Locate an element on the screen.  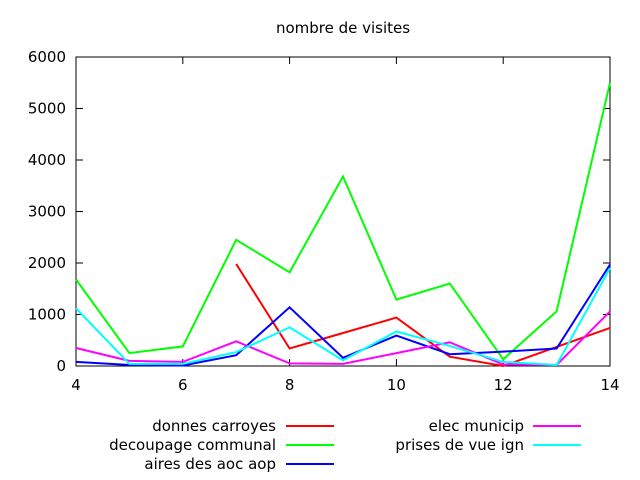
series-line-donnes-carroyes is located at coordinates (423, 315).